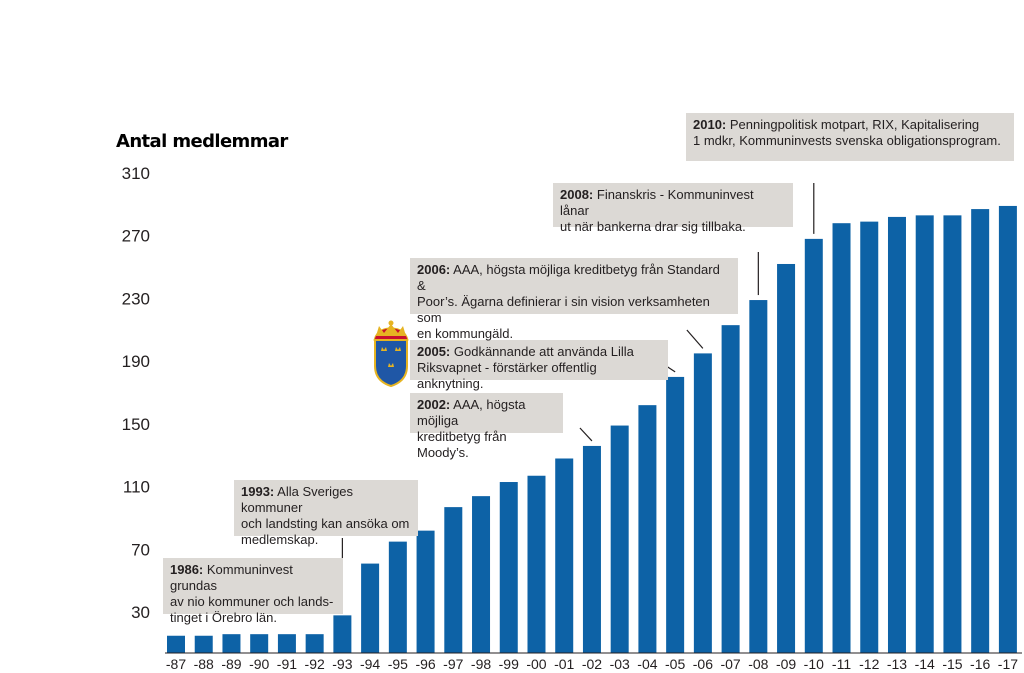 Image resolution: width=1024 pixels, height=673 pixels. I want to click on x-tick-label: -89, so click(231, 664).